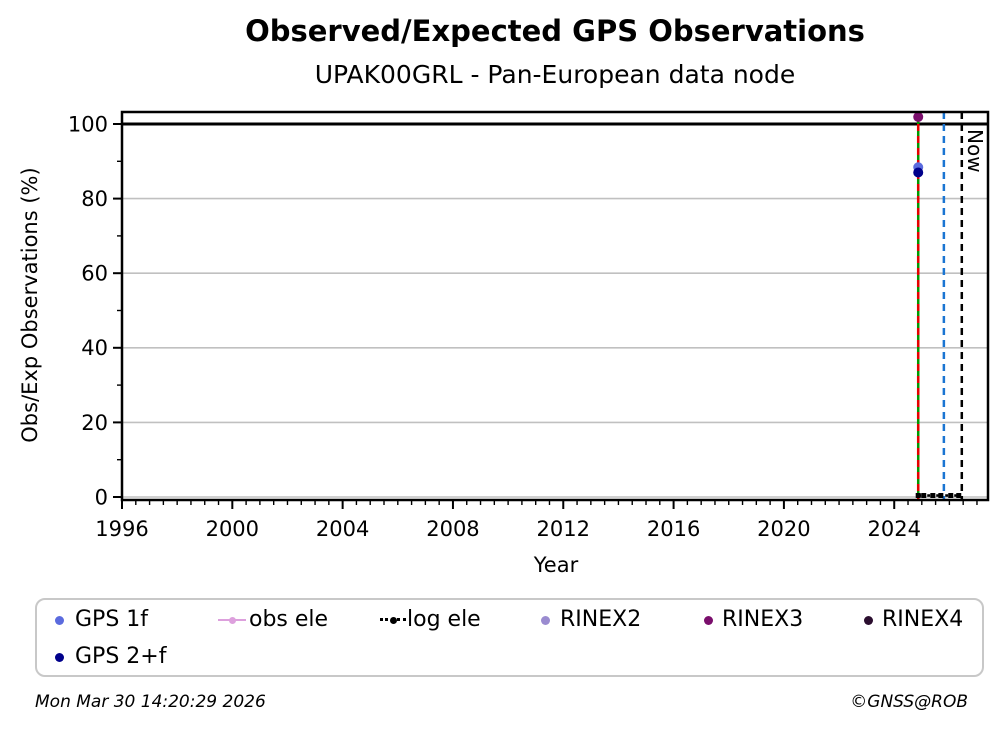 The width and height of the screenshot is (1008, 734). I want to click on legend-label-log-ele: log ele, so click(444, 619).